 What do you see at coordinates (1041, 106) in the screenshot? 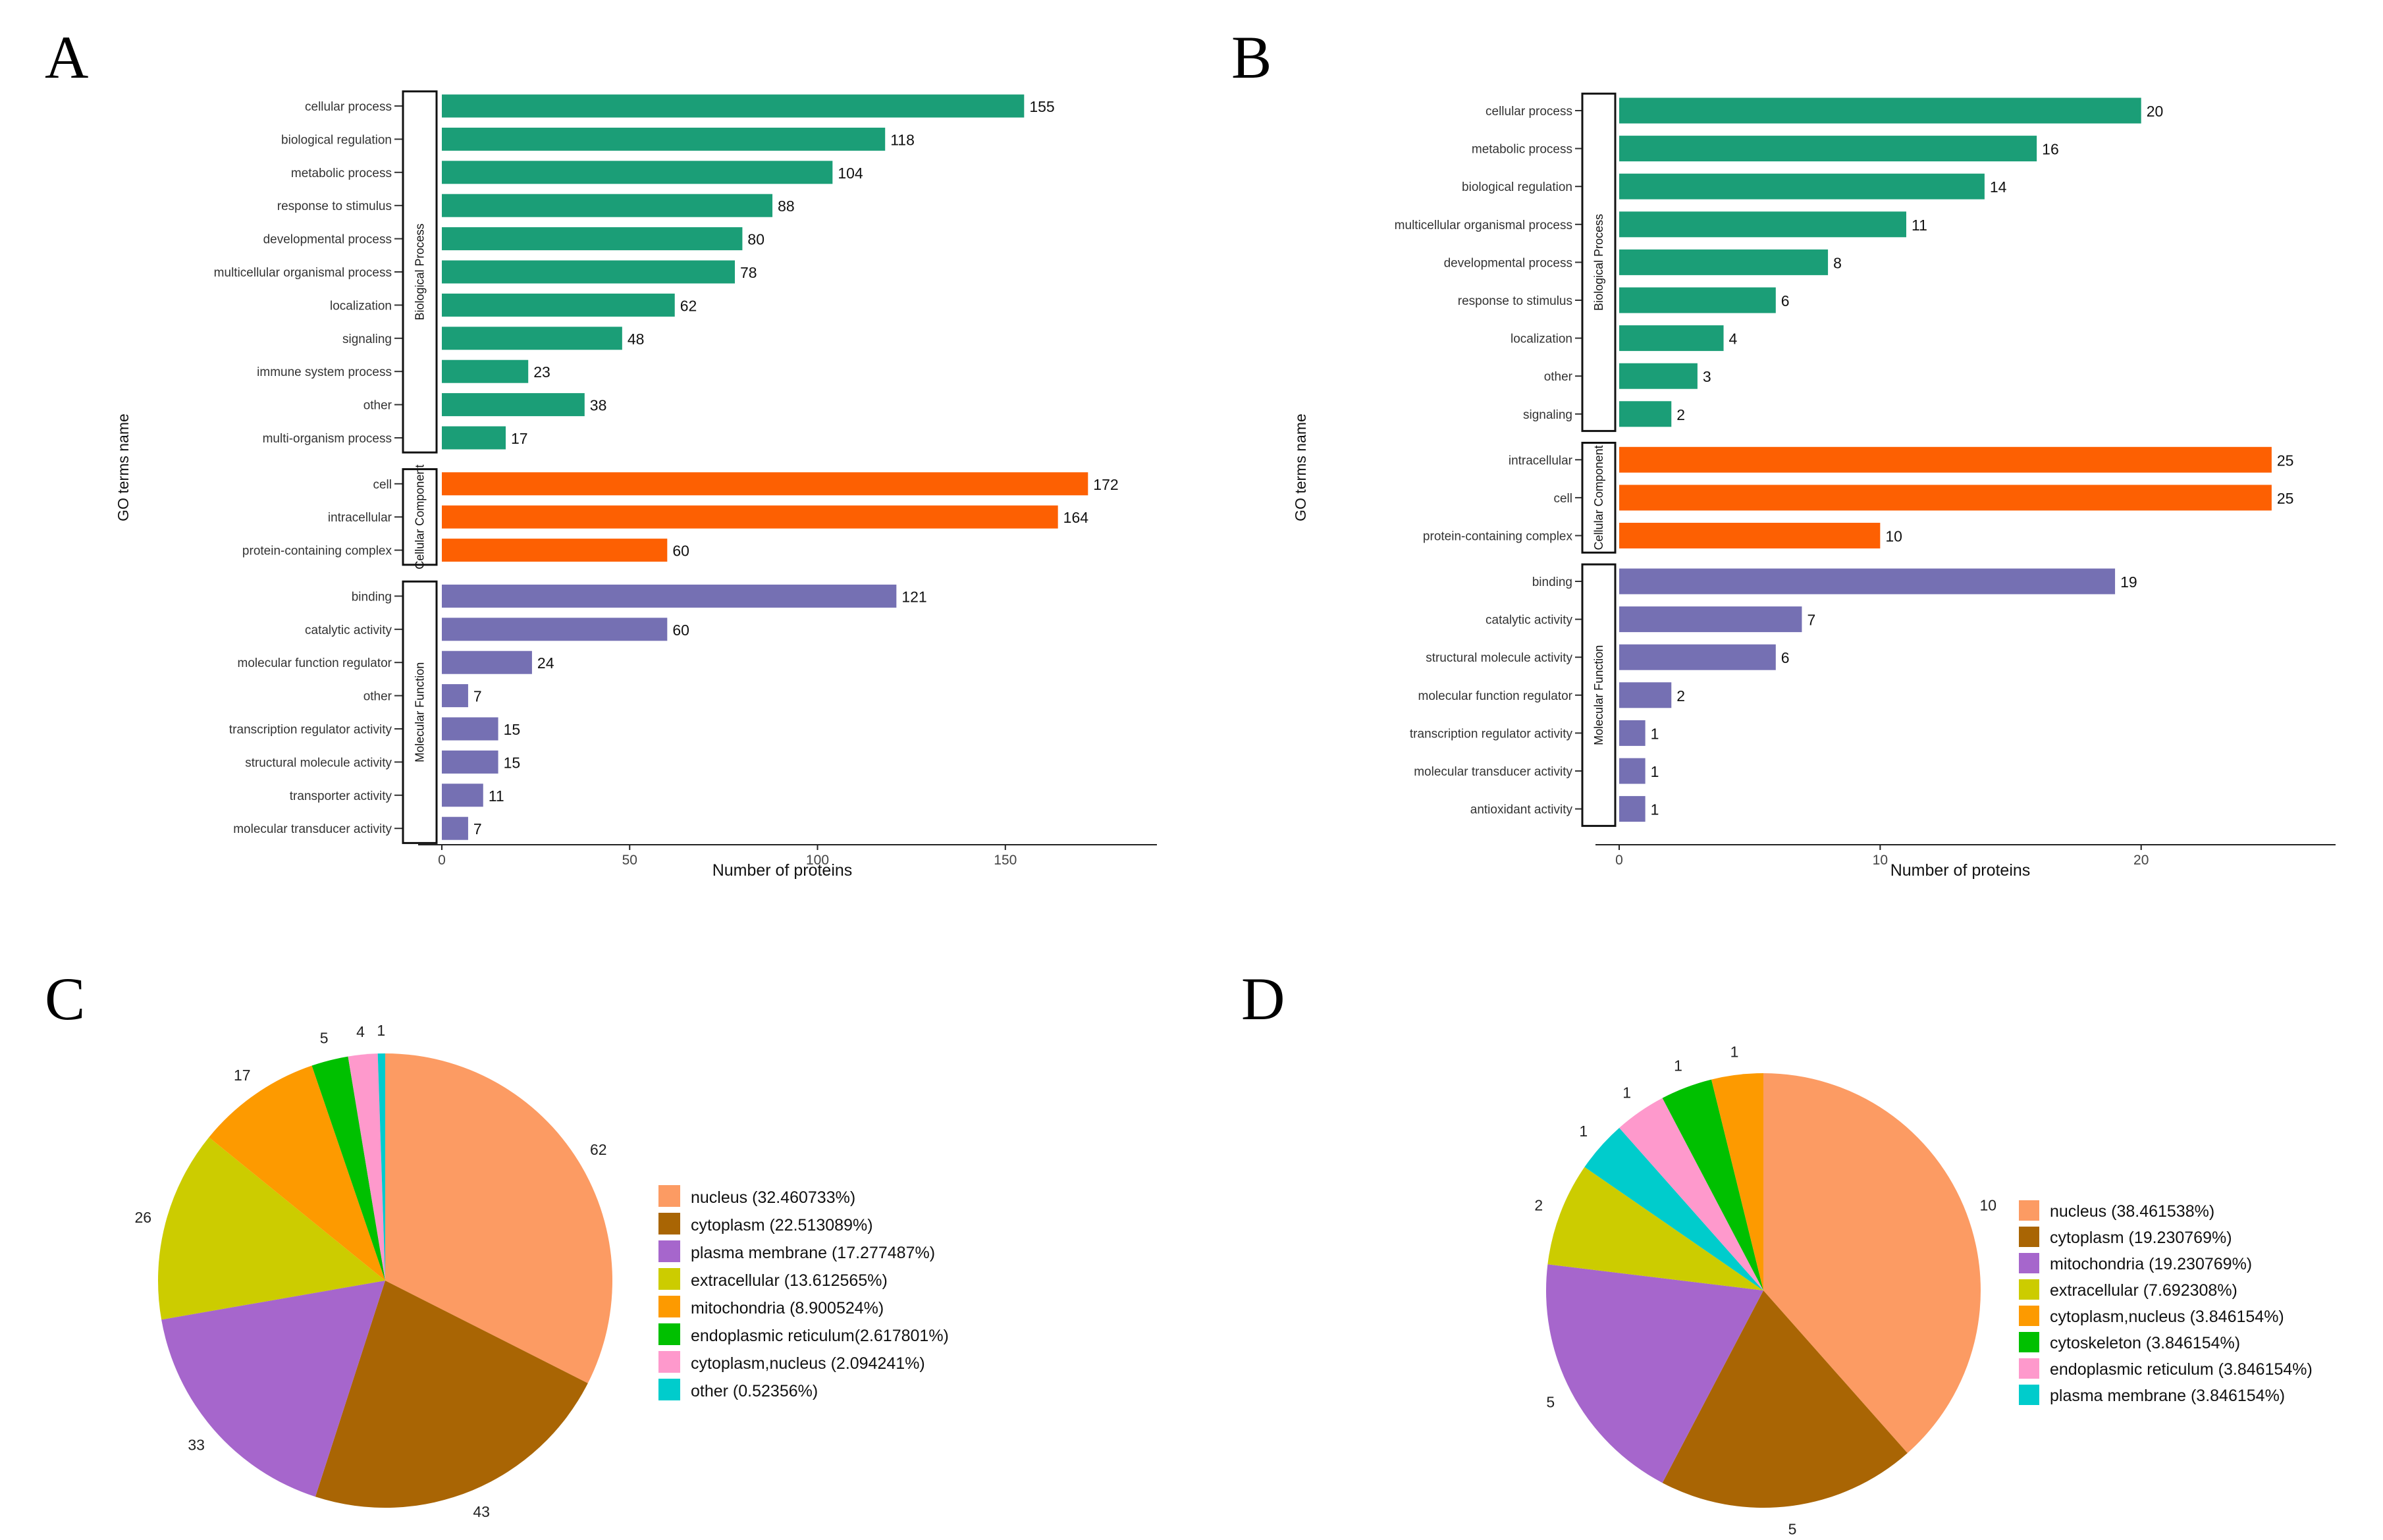
I see `data-label: 155` at bounding box center [1041, 106].